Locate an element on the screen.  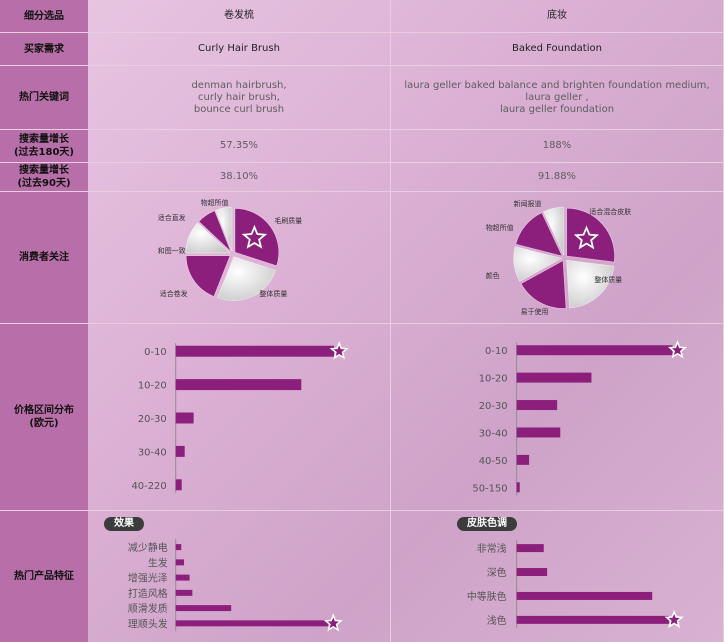
demand-col1: Curly Hair Brush is located at coordinates (239, 49).